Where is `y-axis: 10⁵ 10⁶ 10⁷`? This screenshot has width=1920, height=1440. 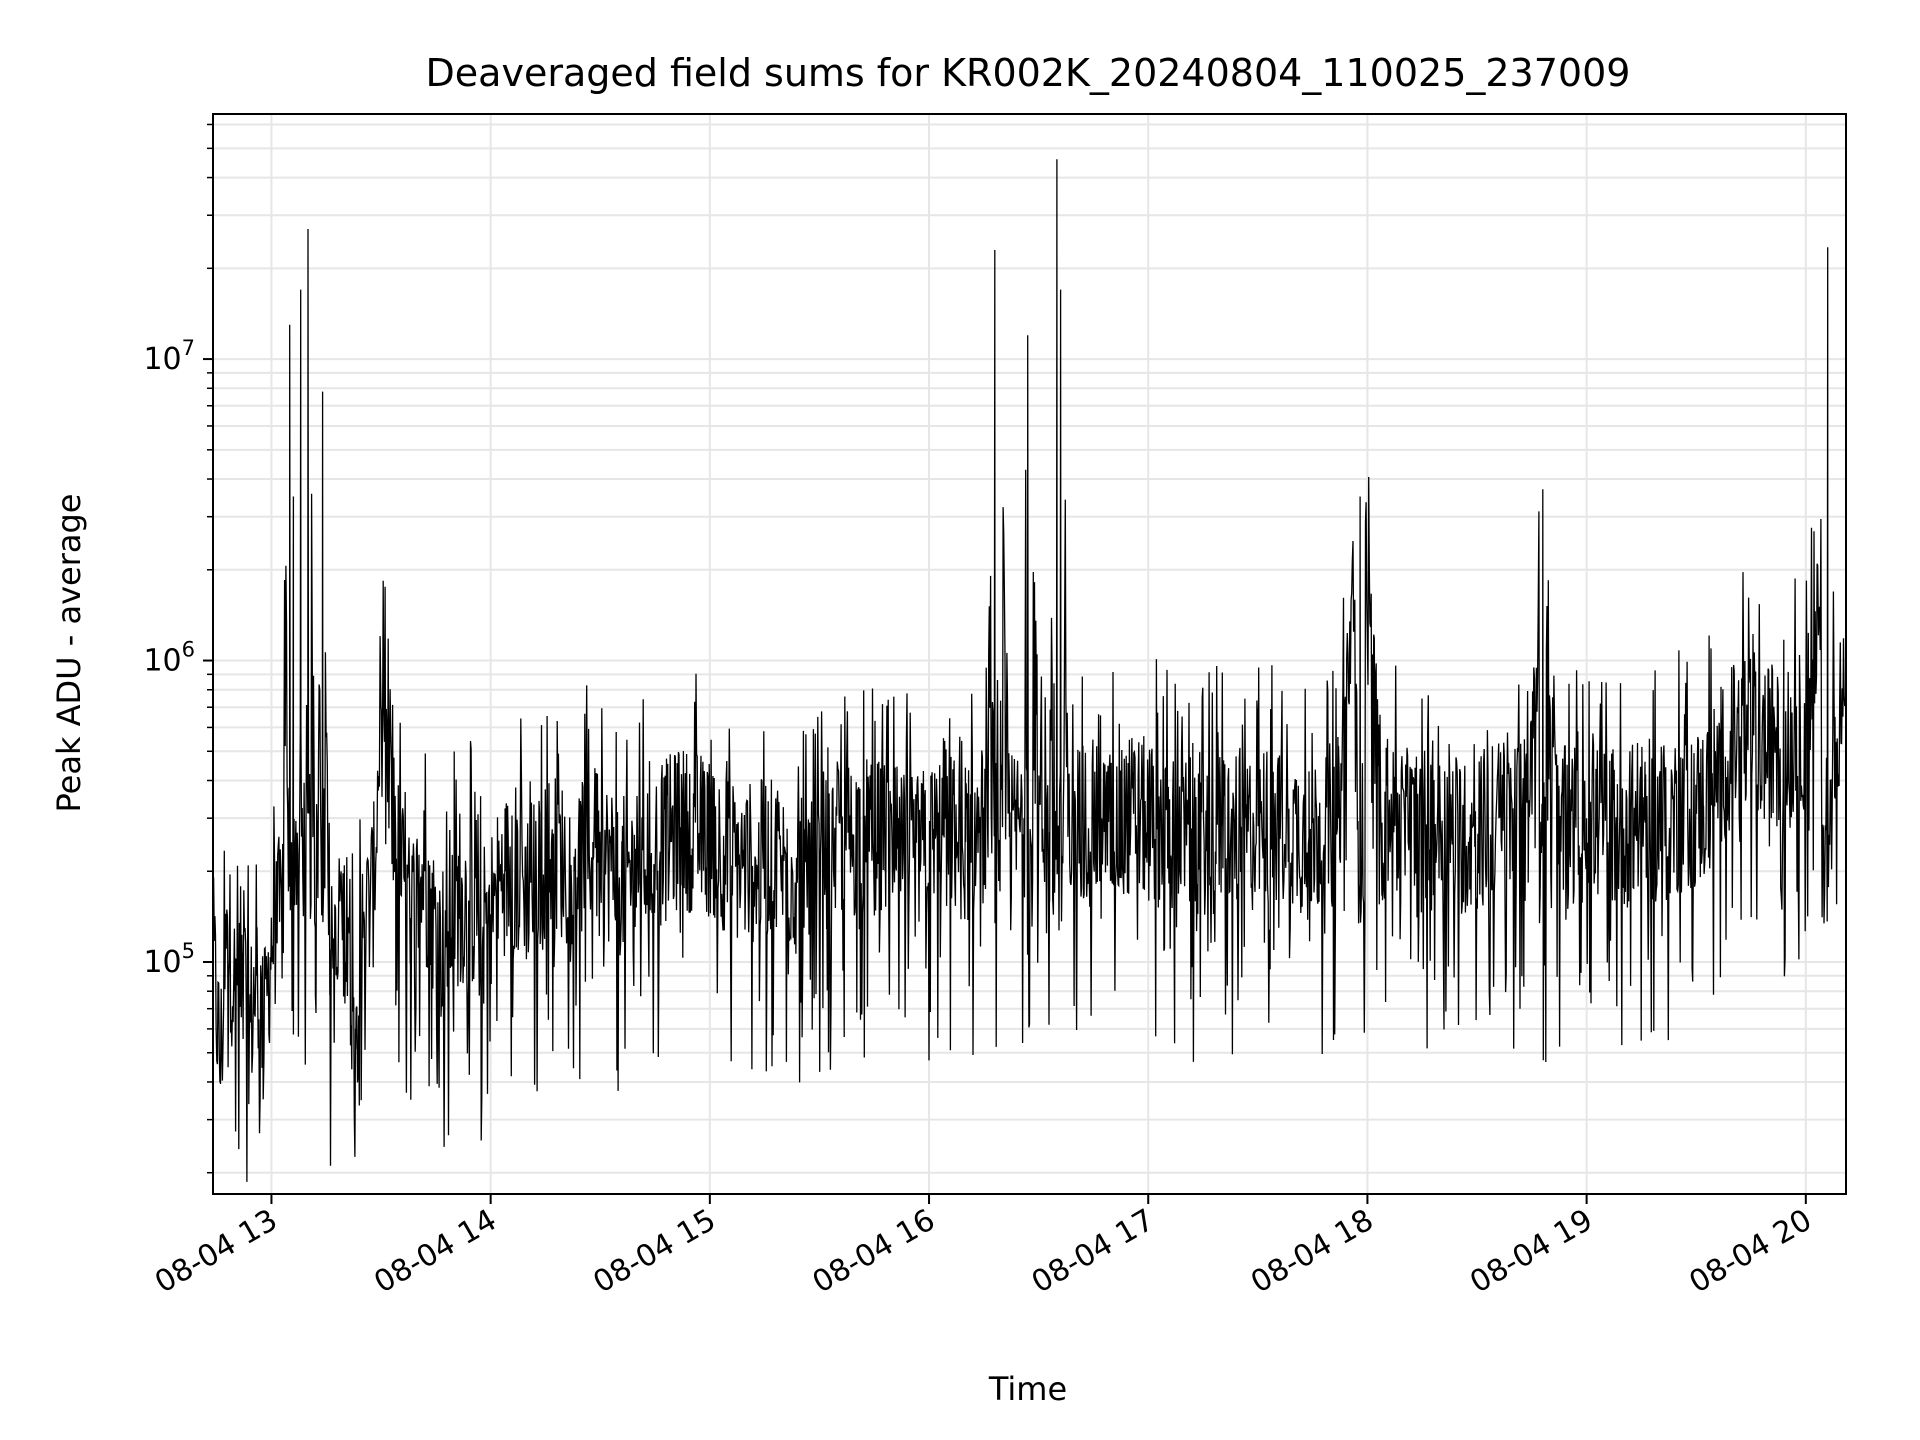
y-axis: 10⁵ 10⁶ 10⁷ is located at coordinates (178, 648).